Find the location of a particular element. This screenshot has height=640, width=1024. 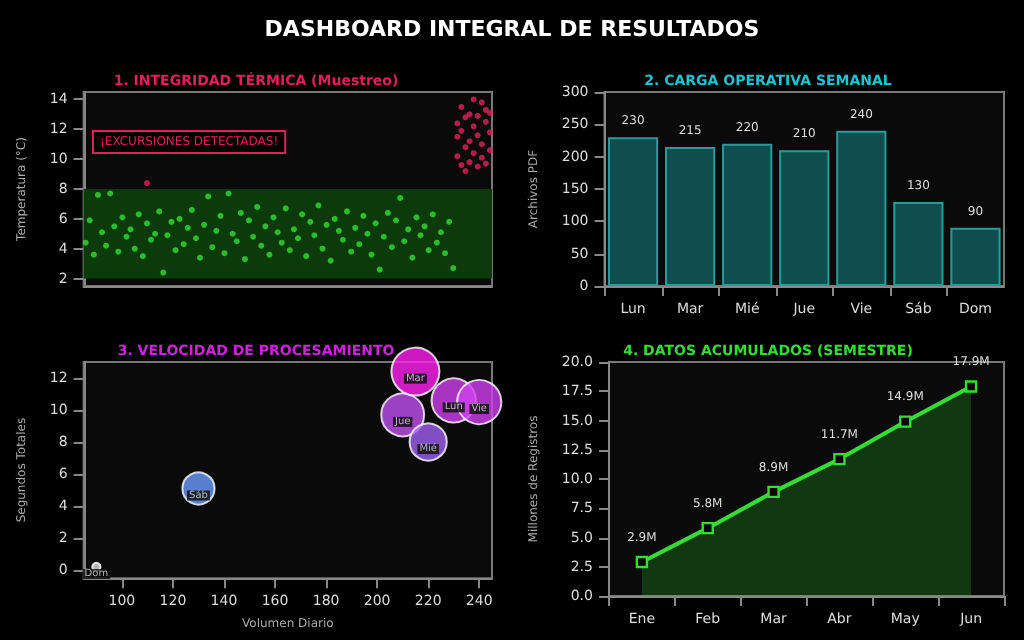

text: DASHBOARD INTEGRAL DE RESULTADOS is located at coordinates (512, 29).